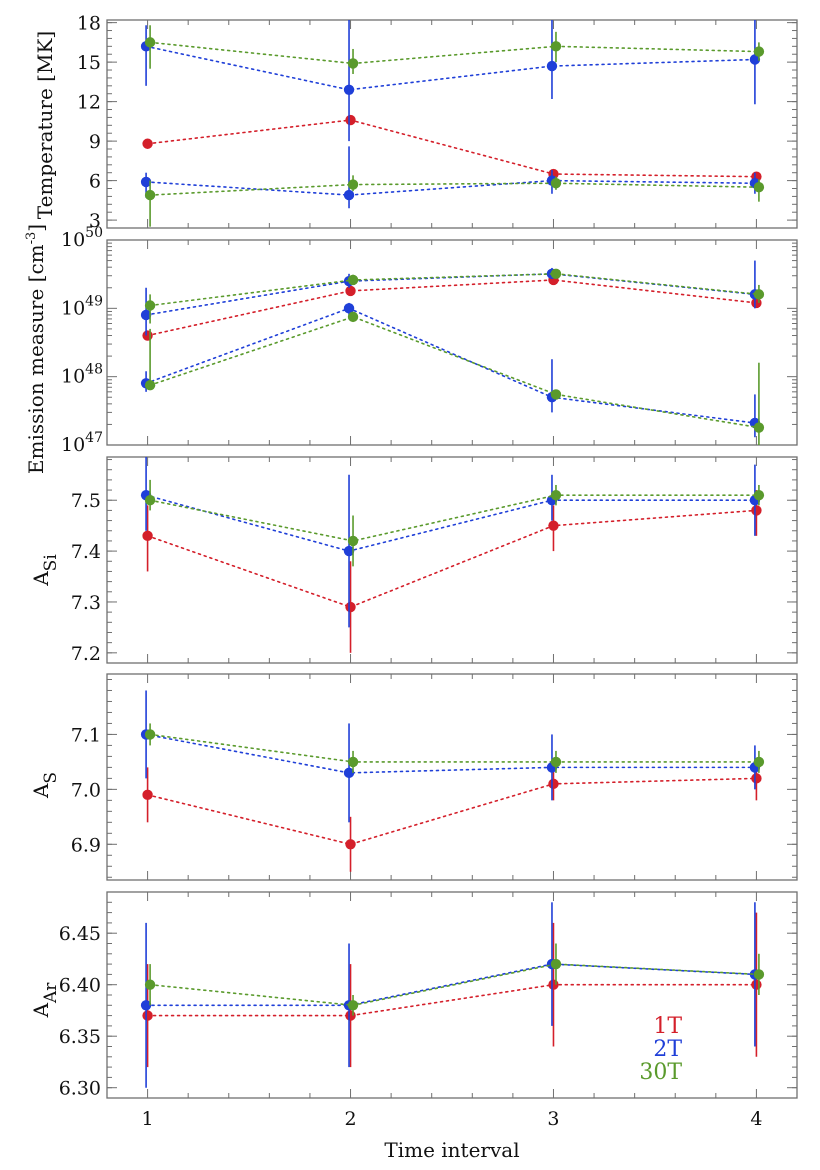  I want to click on legend-30t: 30T, so click(660, 1072).